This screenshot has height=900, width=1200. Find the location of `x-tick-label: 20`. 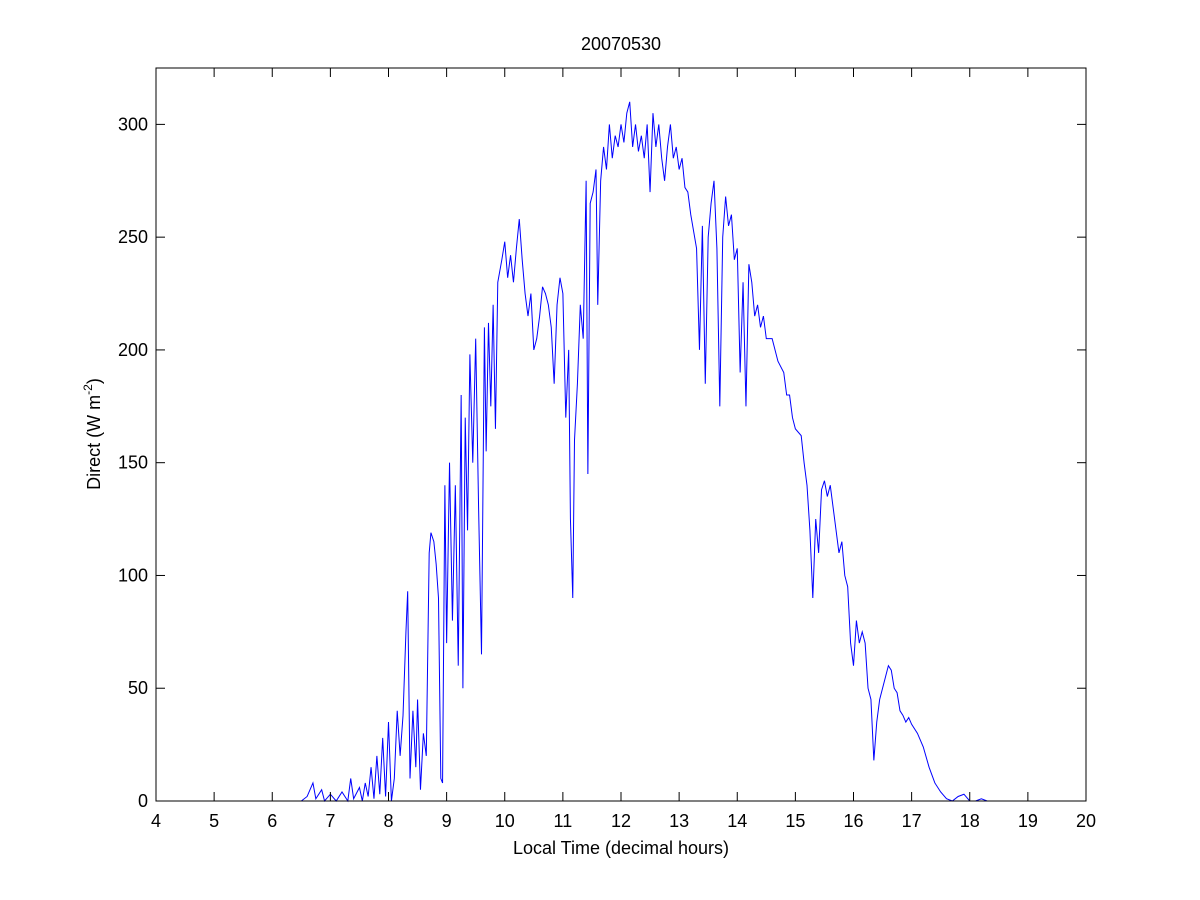

x-tick-label: 20 is located at coordinates (1086, 821).